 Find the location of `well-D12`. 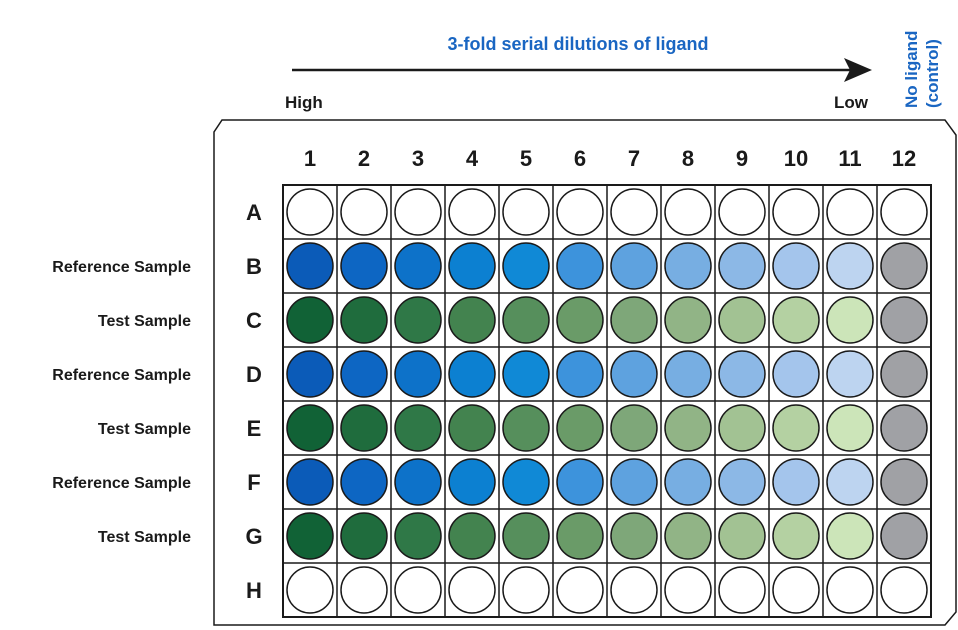

well-D12 is located at coordinates (904, 374).